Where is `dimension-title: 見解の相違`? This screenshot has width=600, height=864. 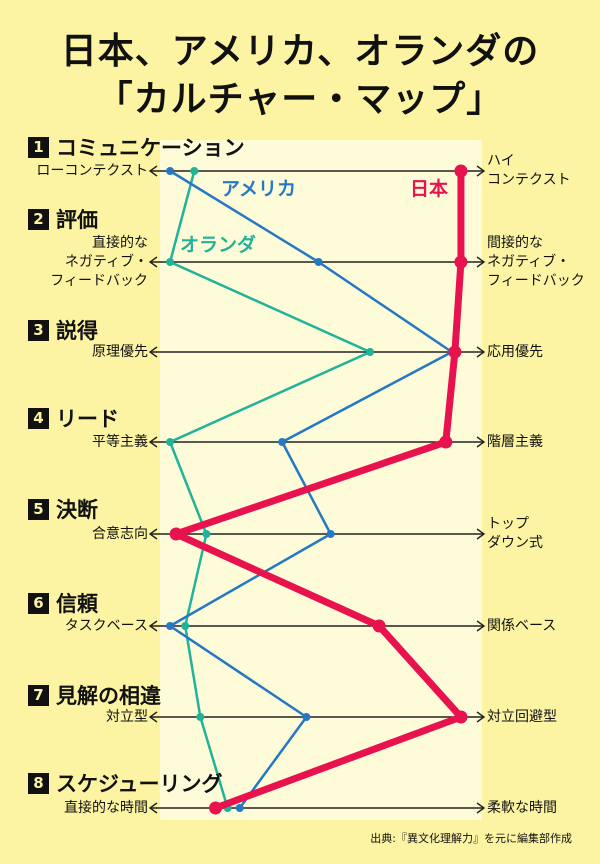 dimension-title: 見解の相違 is located at coordinates (108, 696).